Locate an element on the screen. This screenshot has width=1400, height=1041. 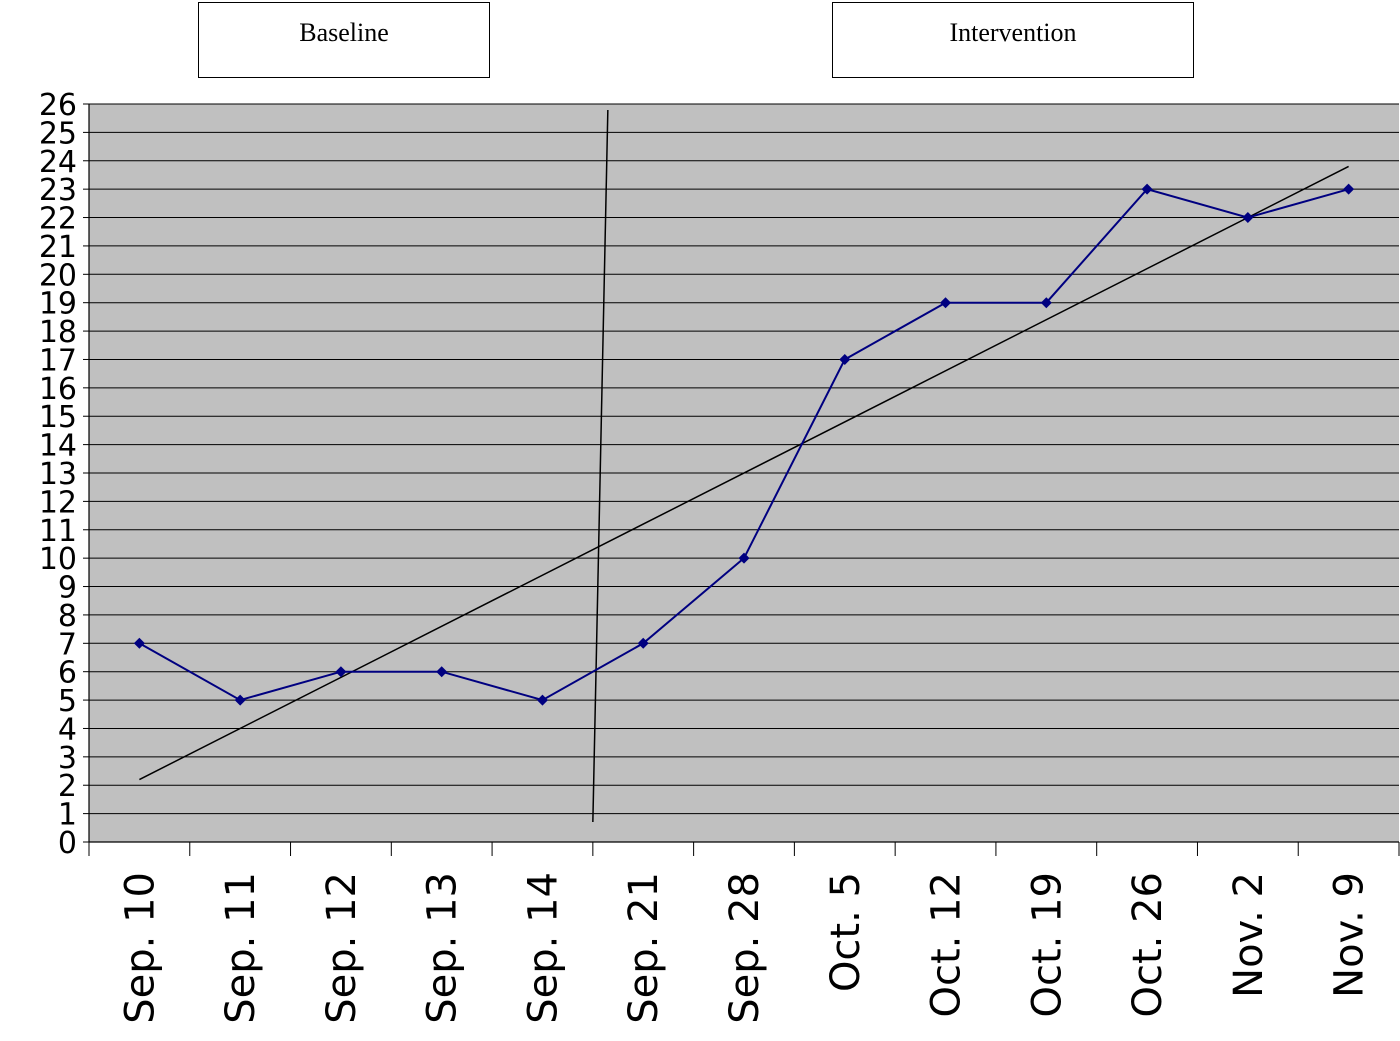
y-tick-label: 13 is located at coordinates (58, 474).